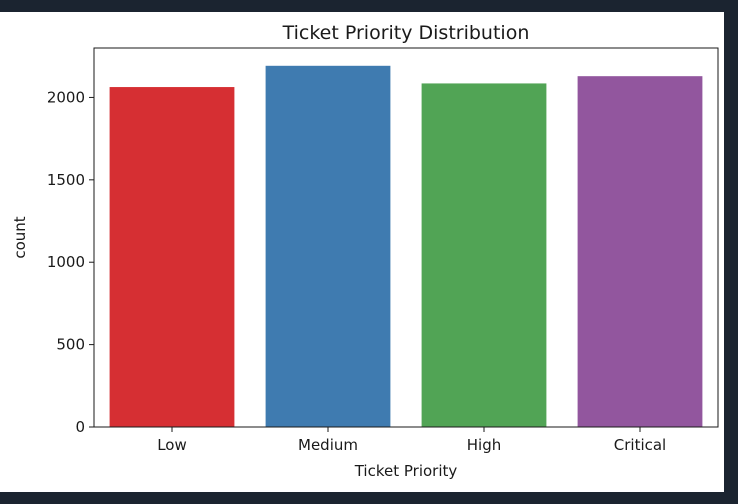  I want to click on x-axis-label: Ticket Priority, so click(406, 471).